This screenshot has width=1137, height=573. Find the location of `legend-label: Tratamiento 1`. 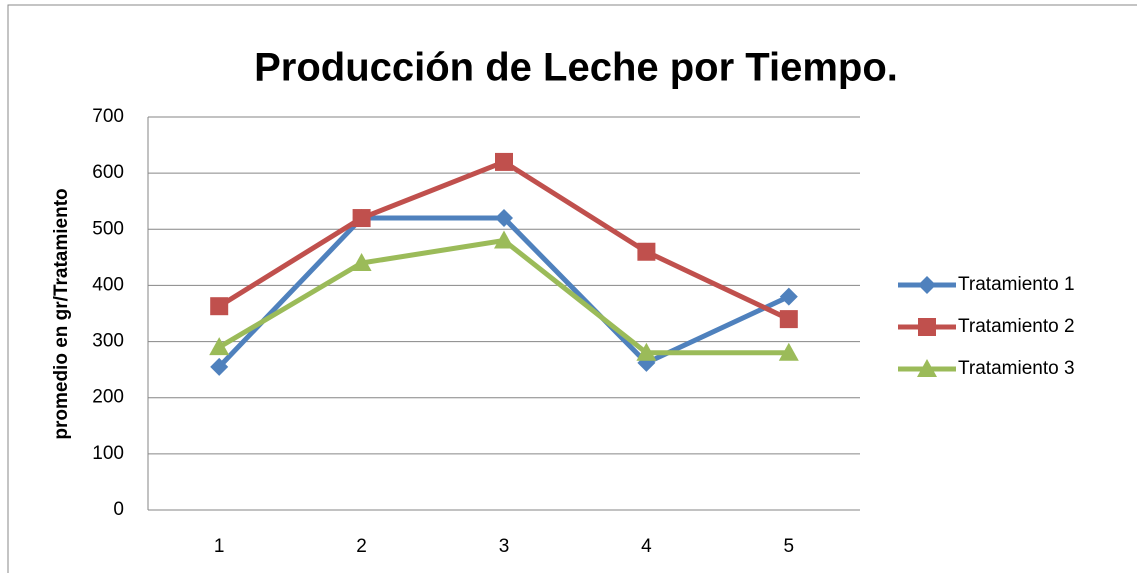

legend-label: Tratamiento 1 is located at coordinates (1016, 284).